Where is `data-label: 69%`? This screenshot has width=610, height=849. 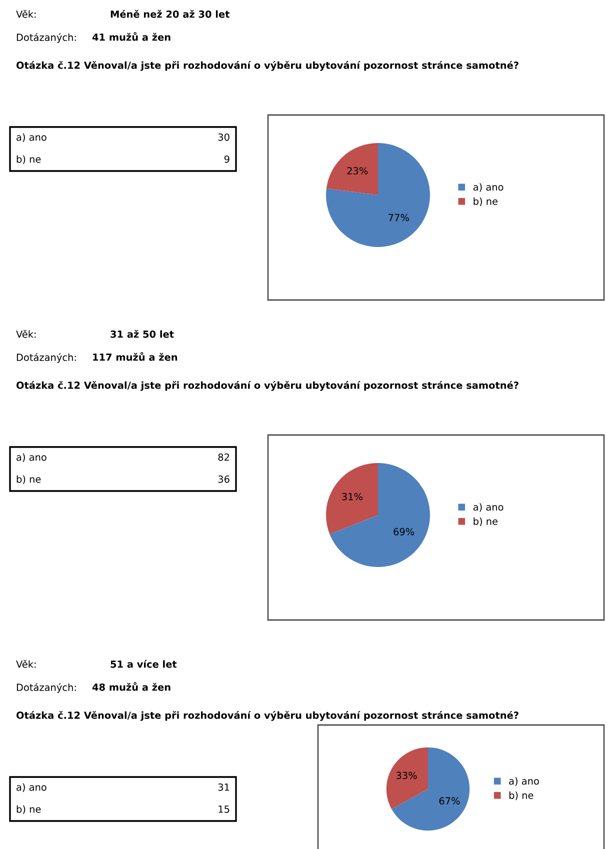
data-label: 69% is located at coordinates (404, 532).